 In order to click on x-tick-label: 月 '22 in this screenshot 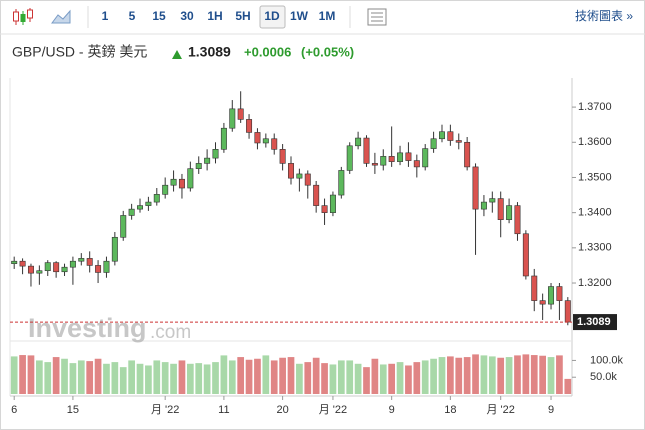, I will do `click(500, 410)`.